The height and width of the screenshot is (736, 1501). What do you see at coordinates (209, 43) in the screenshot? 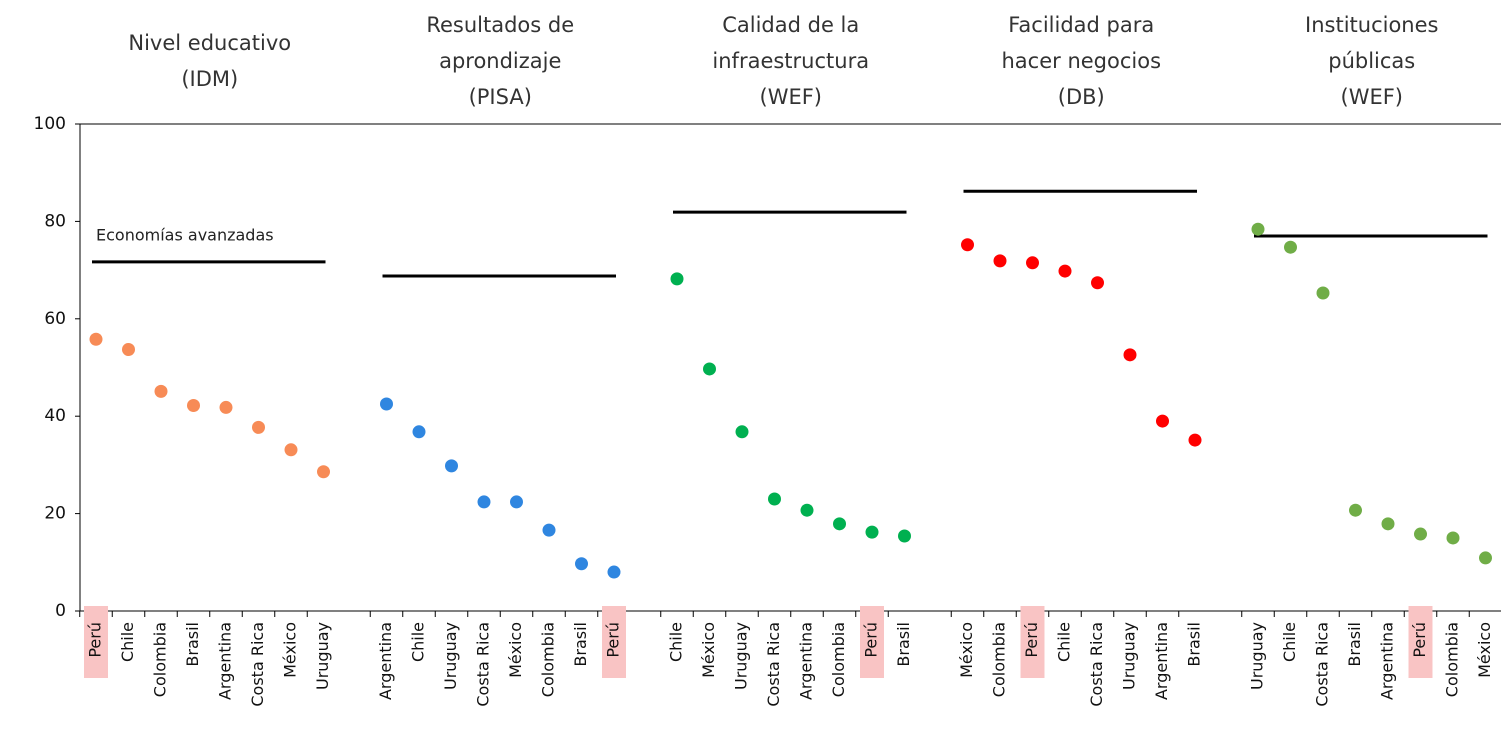
I see `group-title: Nivel educativo` at bounding box center [209, 43].